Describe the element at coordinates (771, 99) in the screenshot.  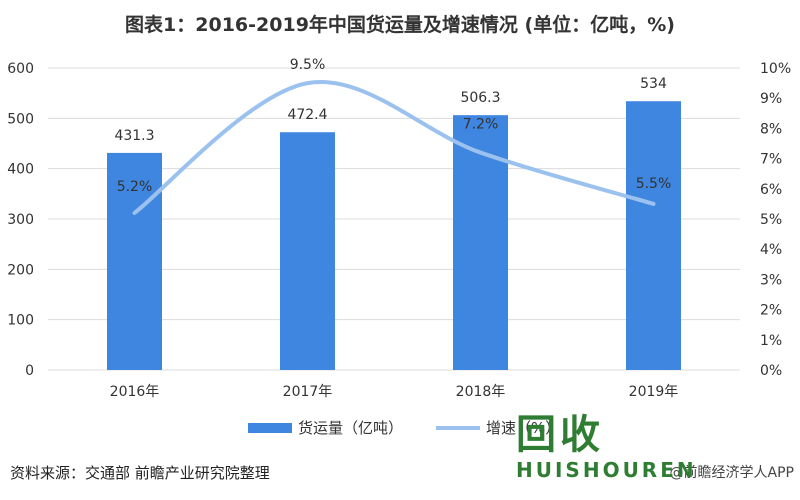
I see `right-tick-label: 9%` at that location.